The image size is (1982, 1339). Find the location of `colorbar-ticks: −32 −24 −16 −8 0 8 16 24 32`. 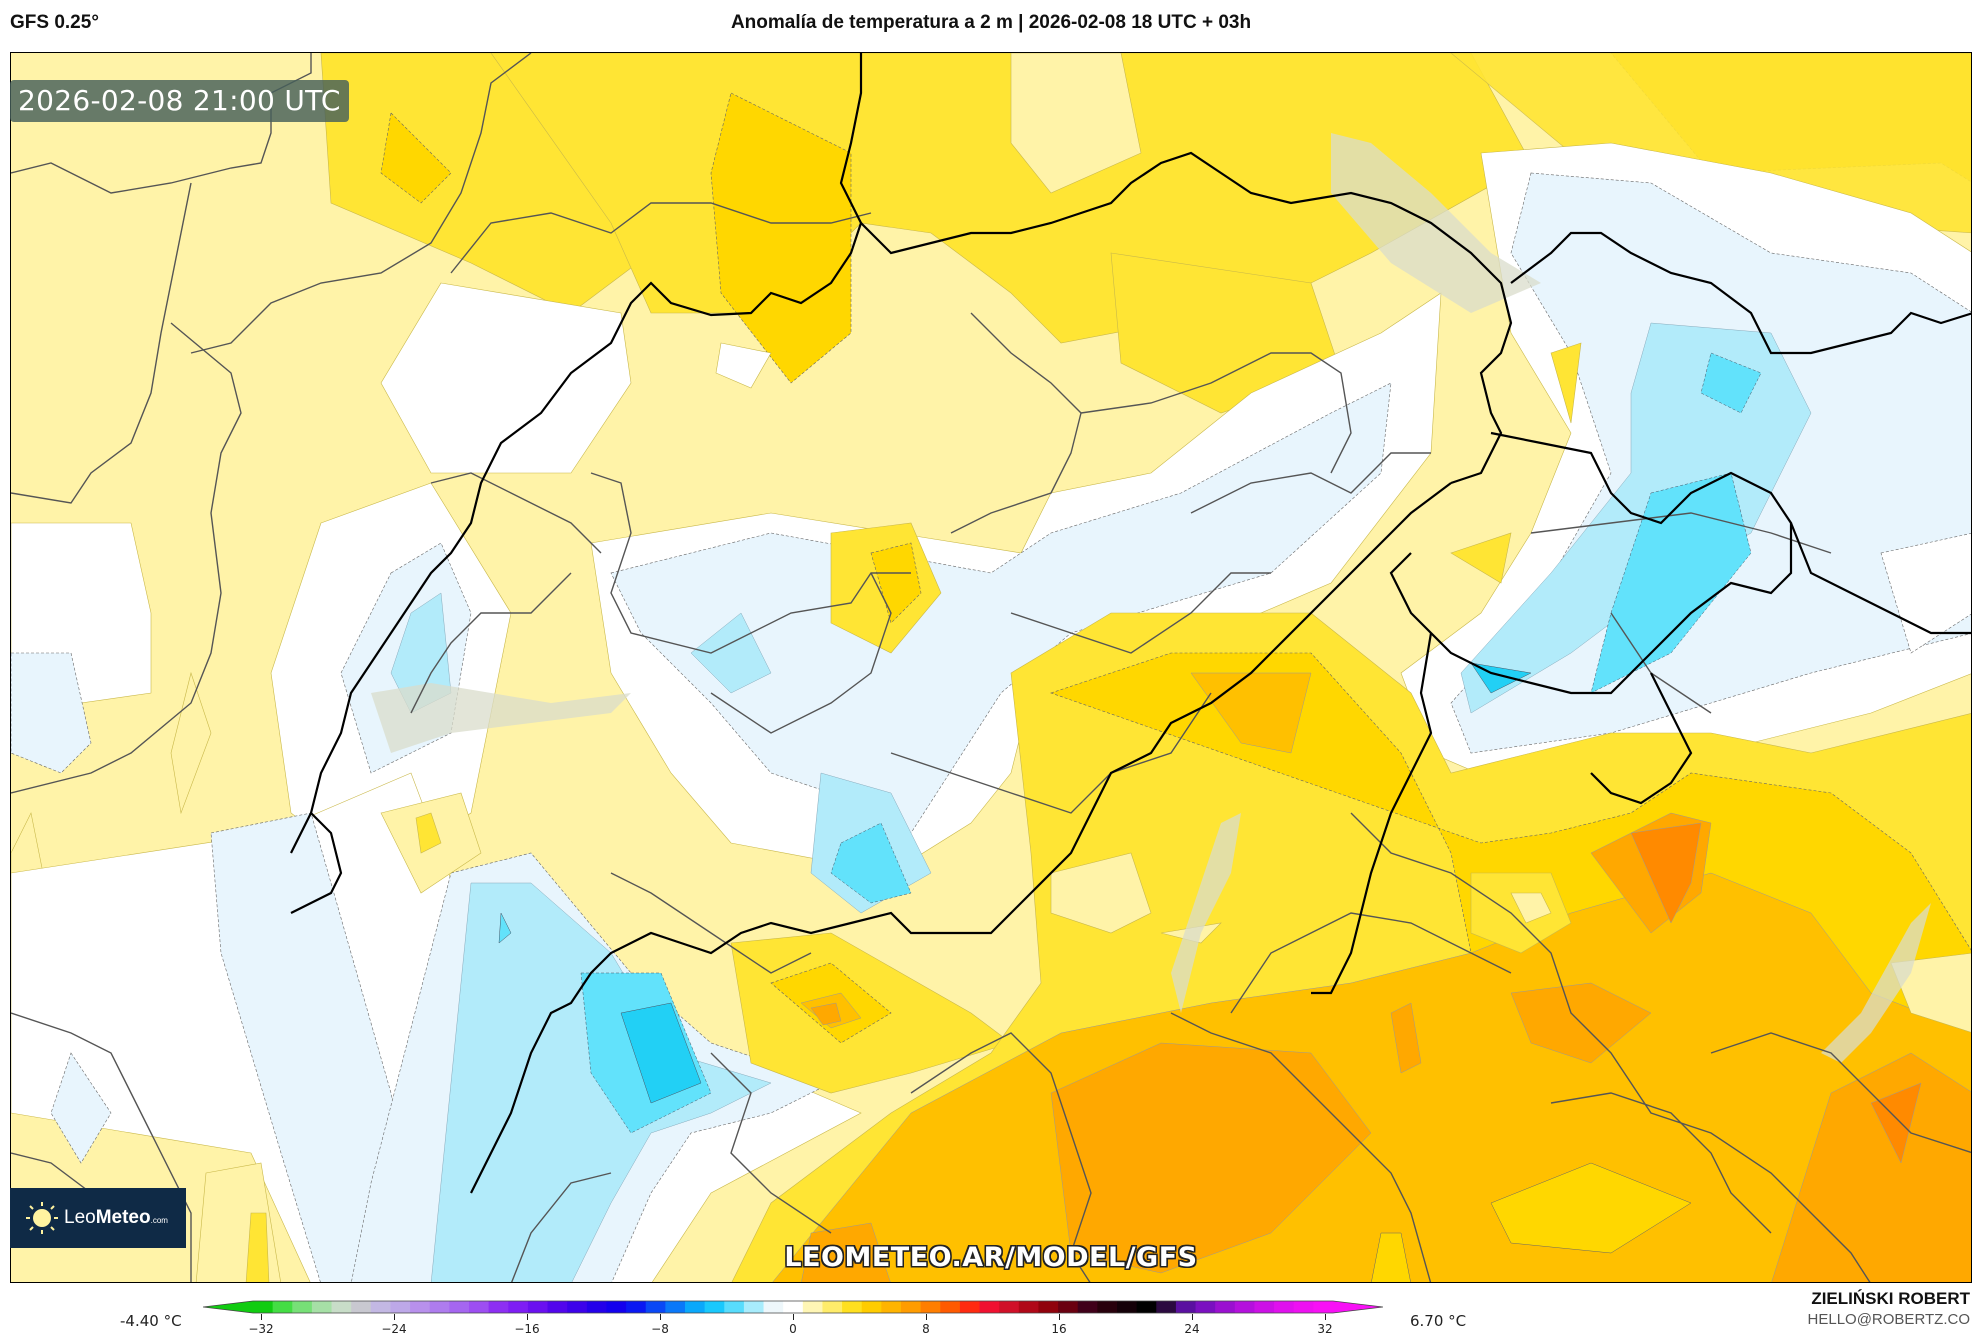

colorbar-ticks: −32 −24 −16 −8 0 8 16 24 32 is located at coordinates (991, 1325).